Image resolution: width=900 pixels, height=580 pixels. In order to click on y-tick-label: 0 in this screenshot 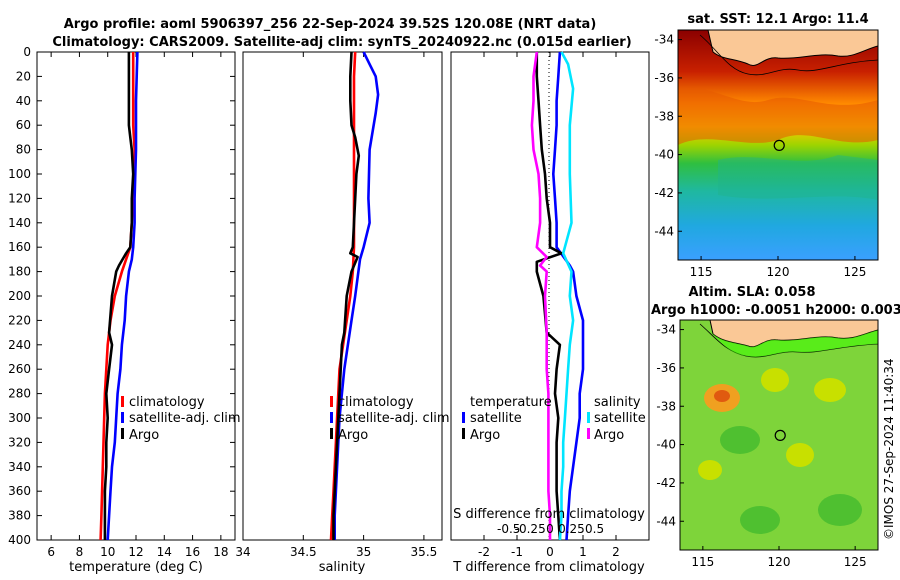, I will do `click(27, 52)`.